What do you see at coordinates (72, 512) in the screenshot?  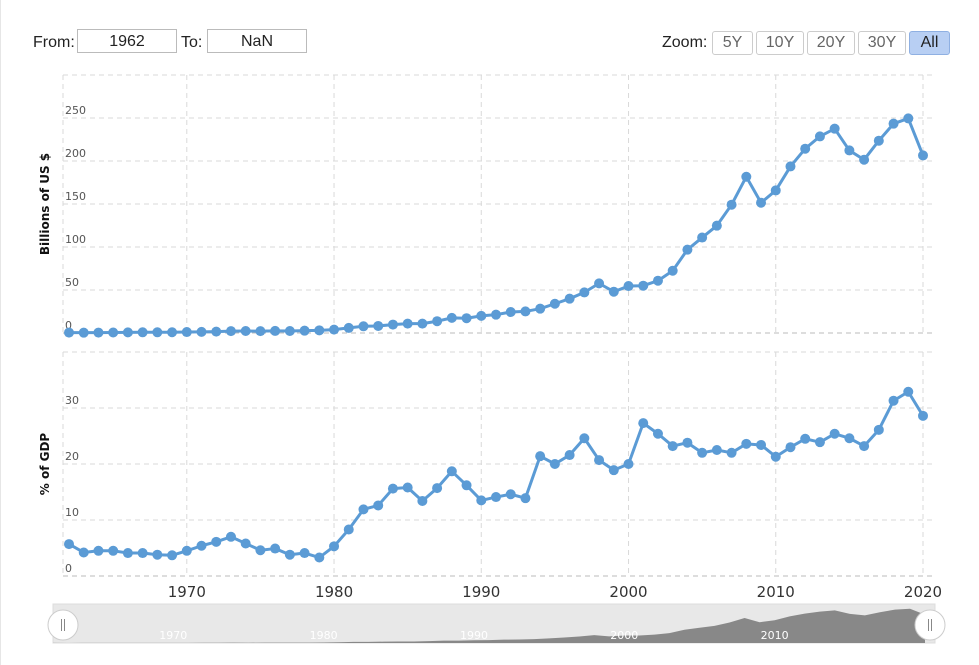 I see `y-tick-label: 10` at bounding box center [72, 512].